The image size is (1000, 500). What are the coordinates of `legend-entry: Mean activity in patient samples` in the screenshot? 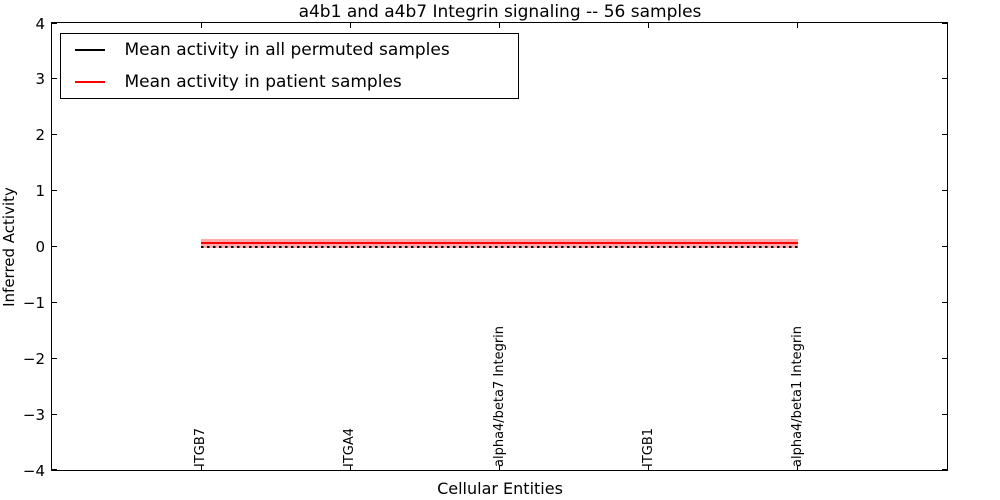 It's located at (289, 82).